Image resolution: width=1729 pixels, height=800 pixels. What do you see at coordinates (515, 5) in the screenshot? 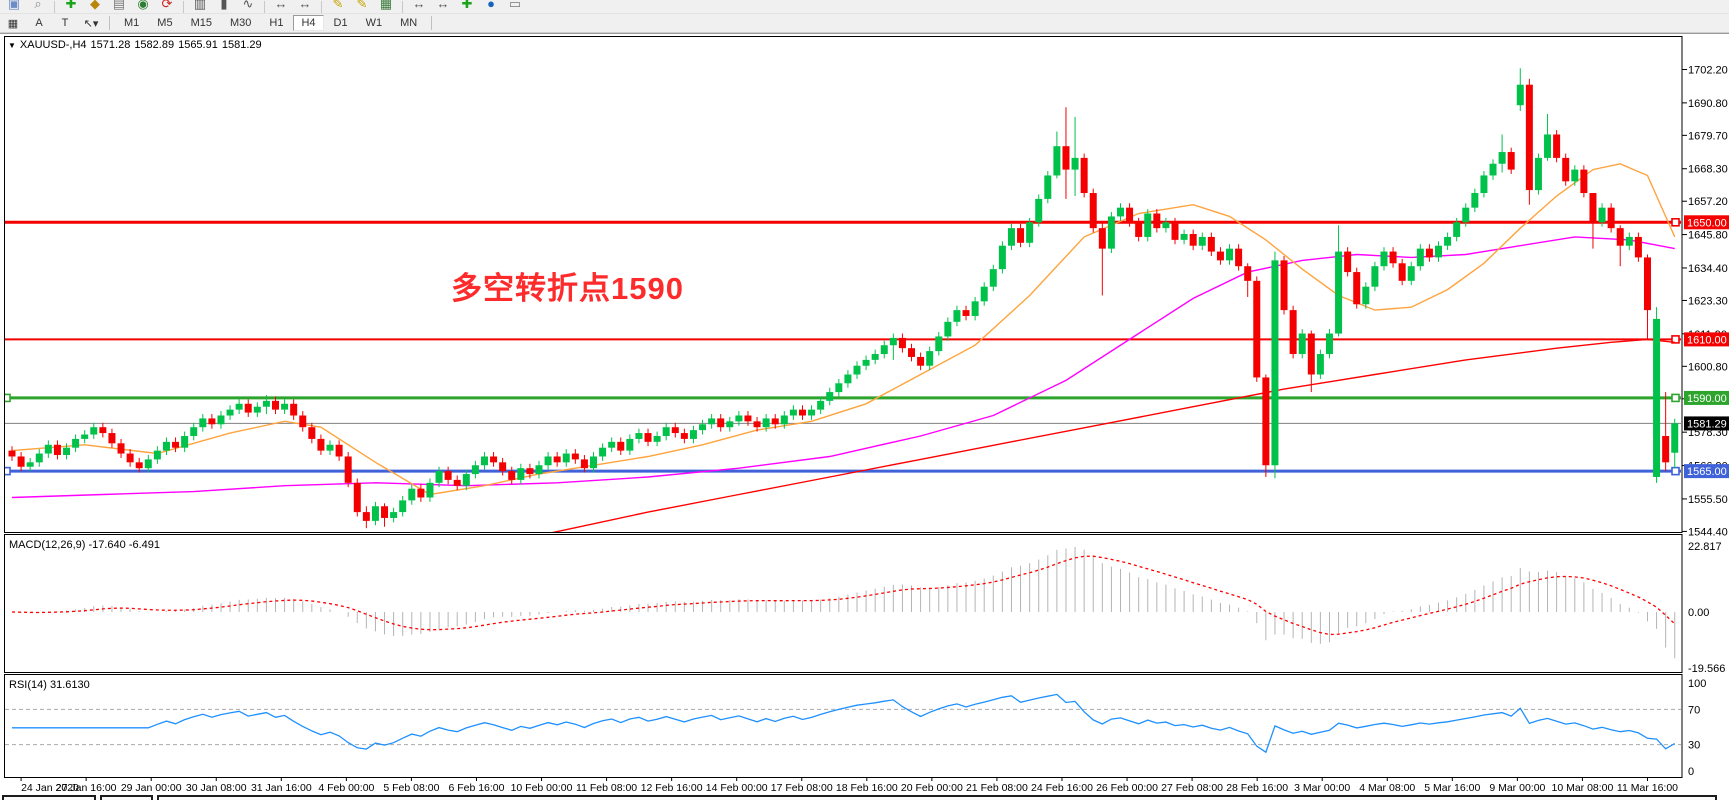
I see `ruler-icon: ▭` at bounding box center [515, 5].